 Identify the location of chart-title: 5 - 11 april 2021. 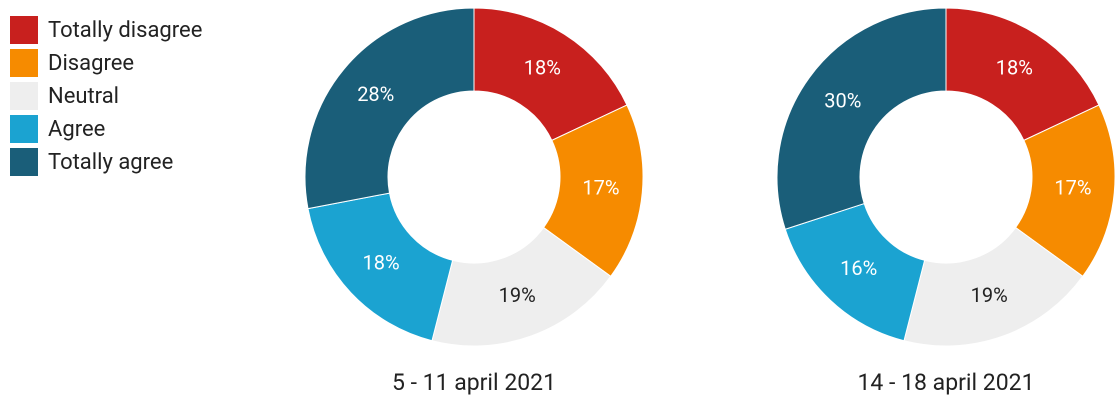
(474, 382).